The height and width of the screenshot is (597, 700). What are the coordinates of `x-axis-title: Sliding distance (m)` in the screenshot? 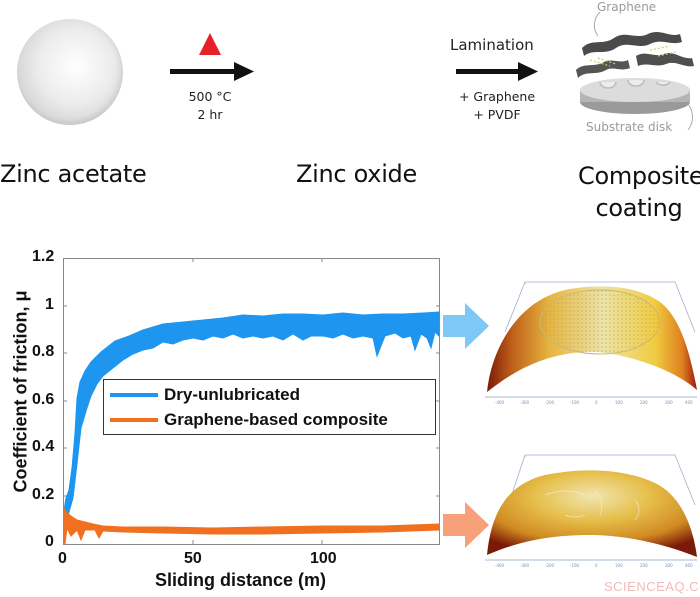 It's located at (241, 580).